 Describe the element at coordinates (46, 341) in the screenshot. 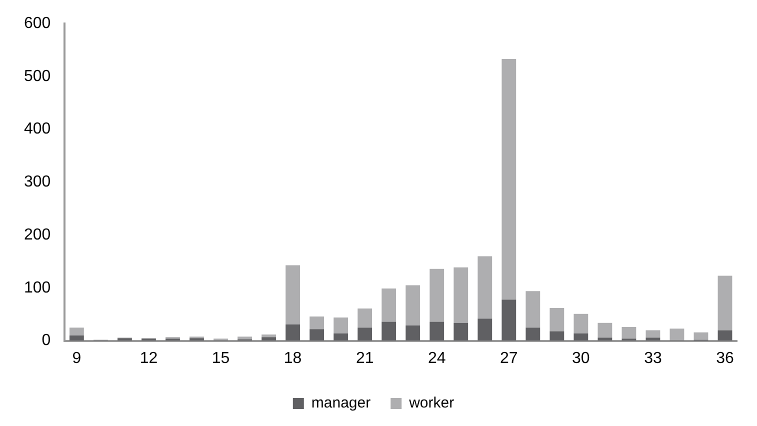

I see `y-tick-label: 0` at that location.